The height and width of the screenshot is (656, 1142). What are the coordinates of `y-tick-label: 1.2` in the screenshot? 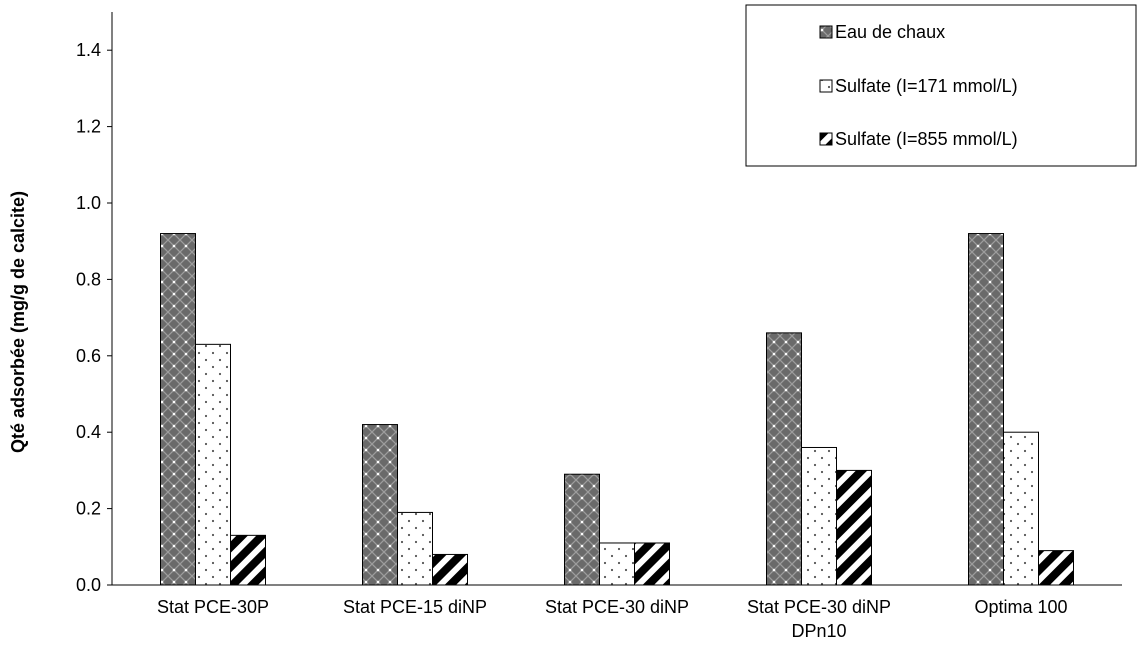 It's located at (88, 127).